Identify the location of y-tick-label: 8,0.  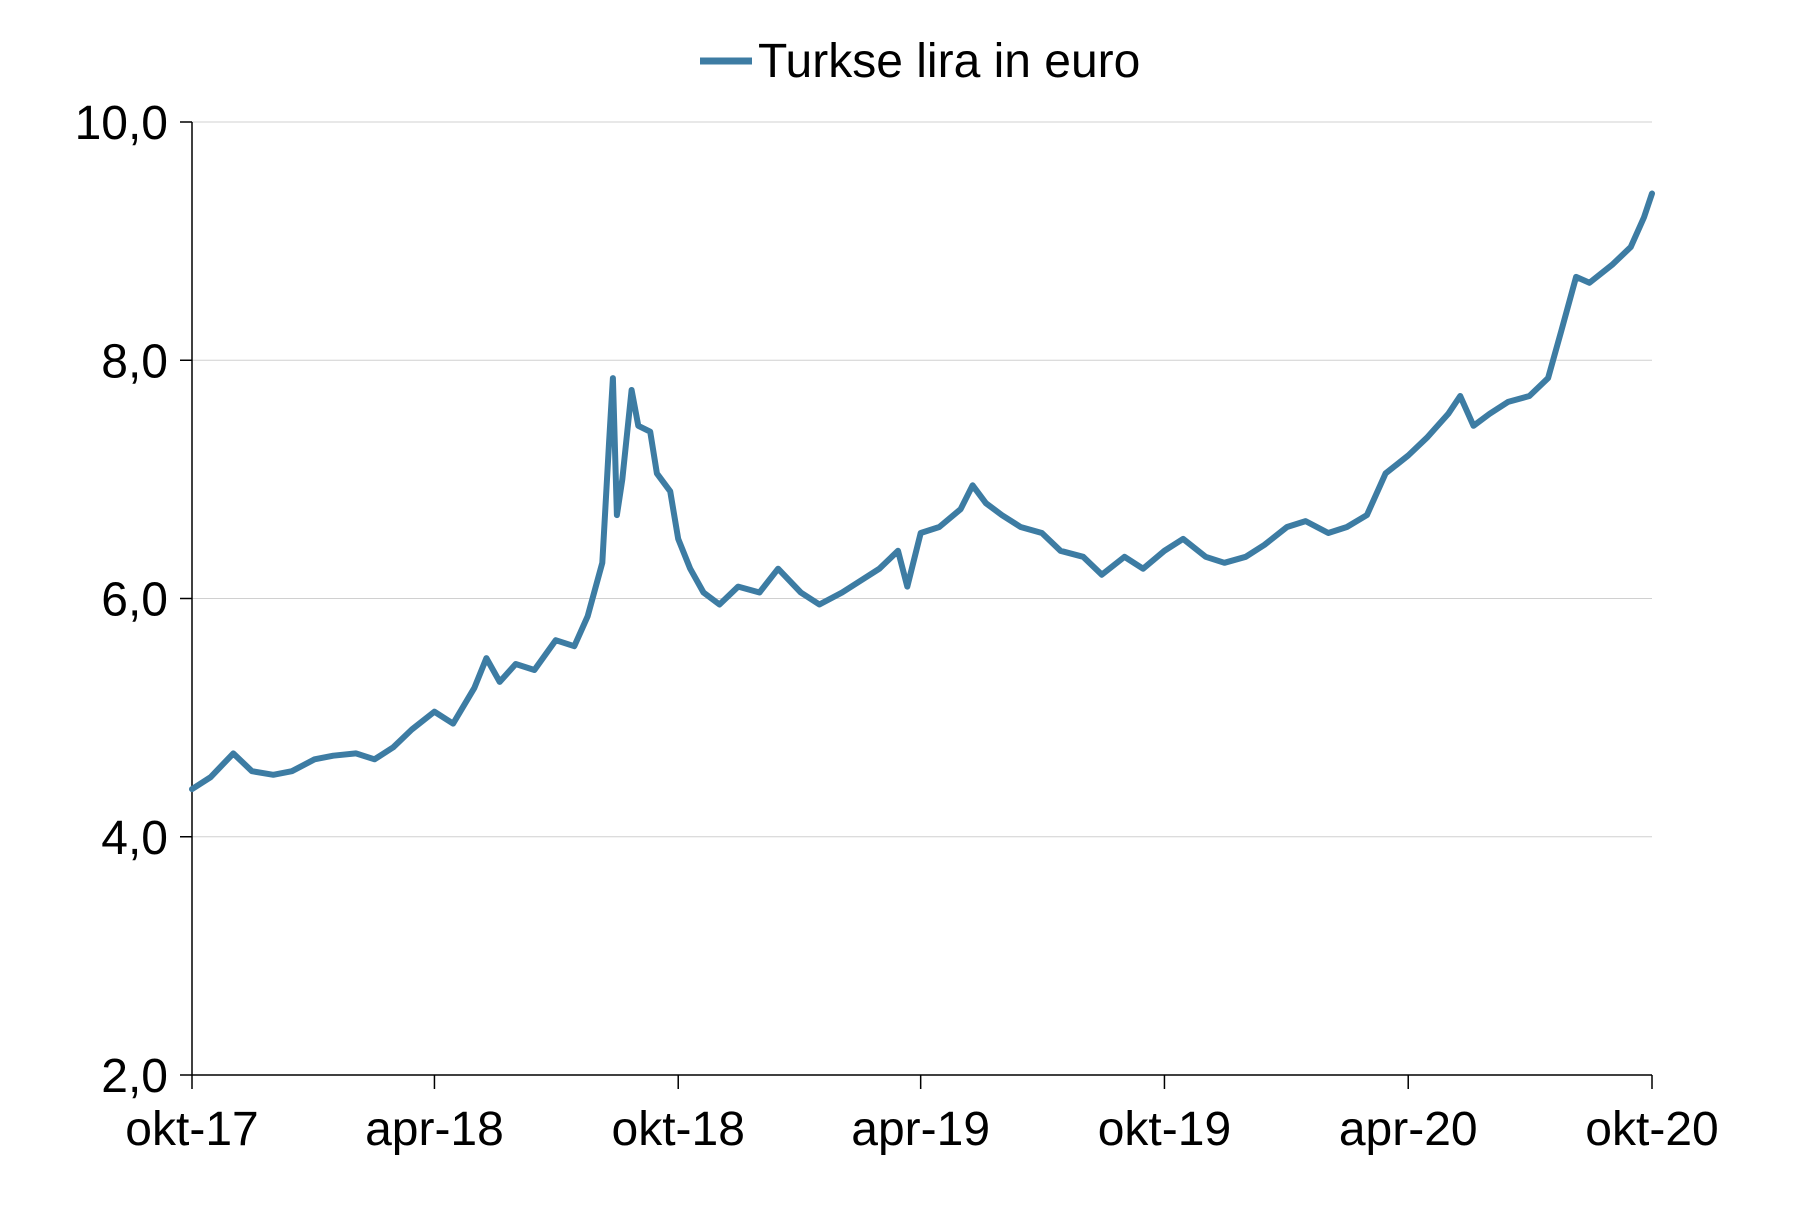
(134, 361).